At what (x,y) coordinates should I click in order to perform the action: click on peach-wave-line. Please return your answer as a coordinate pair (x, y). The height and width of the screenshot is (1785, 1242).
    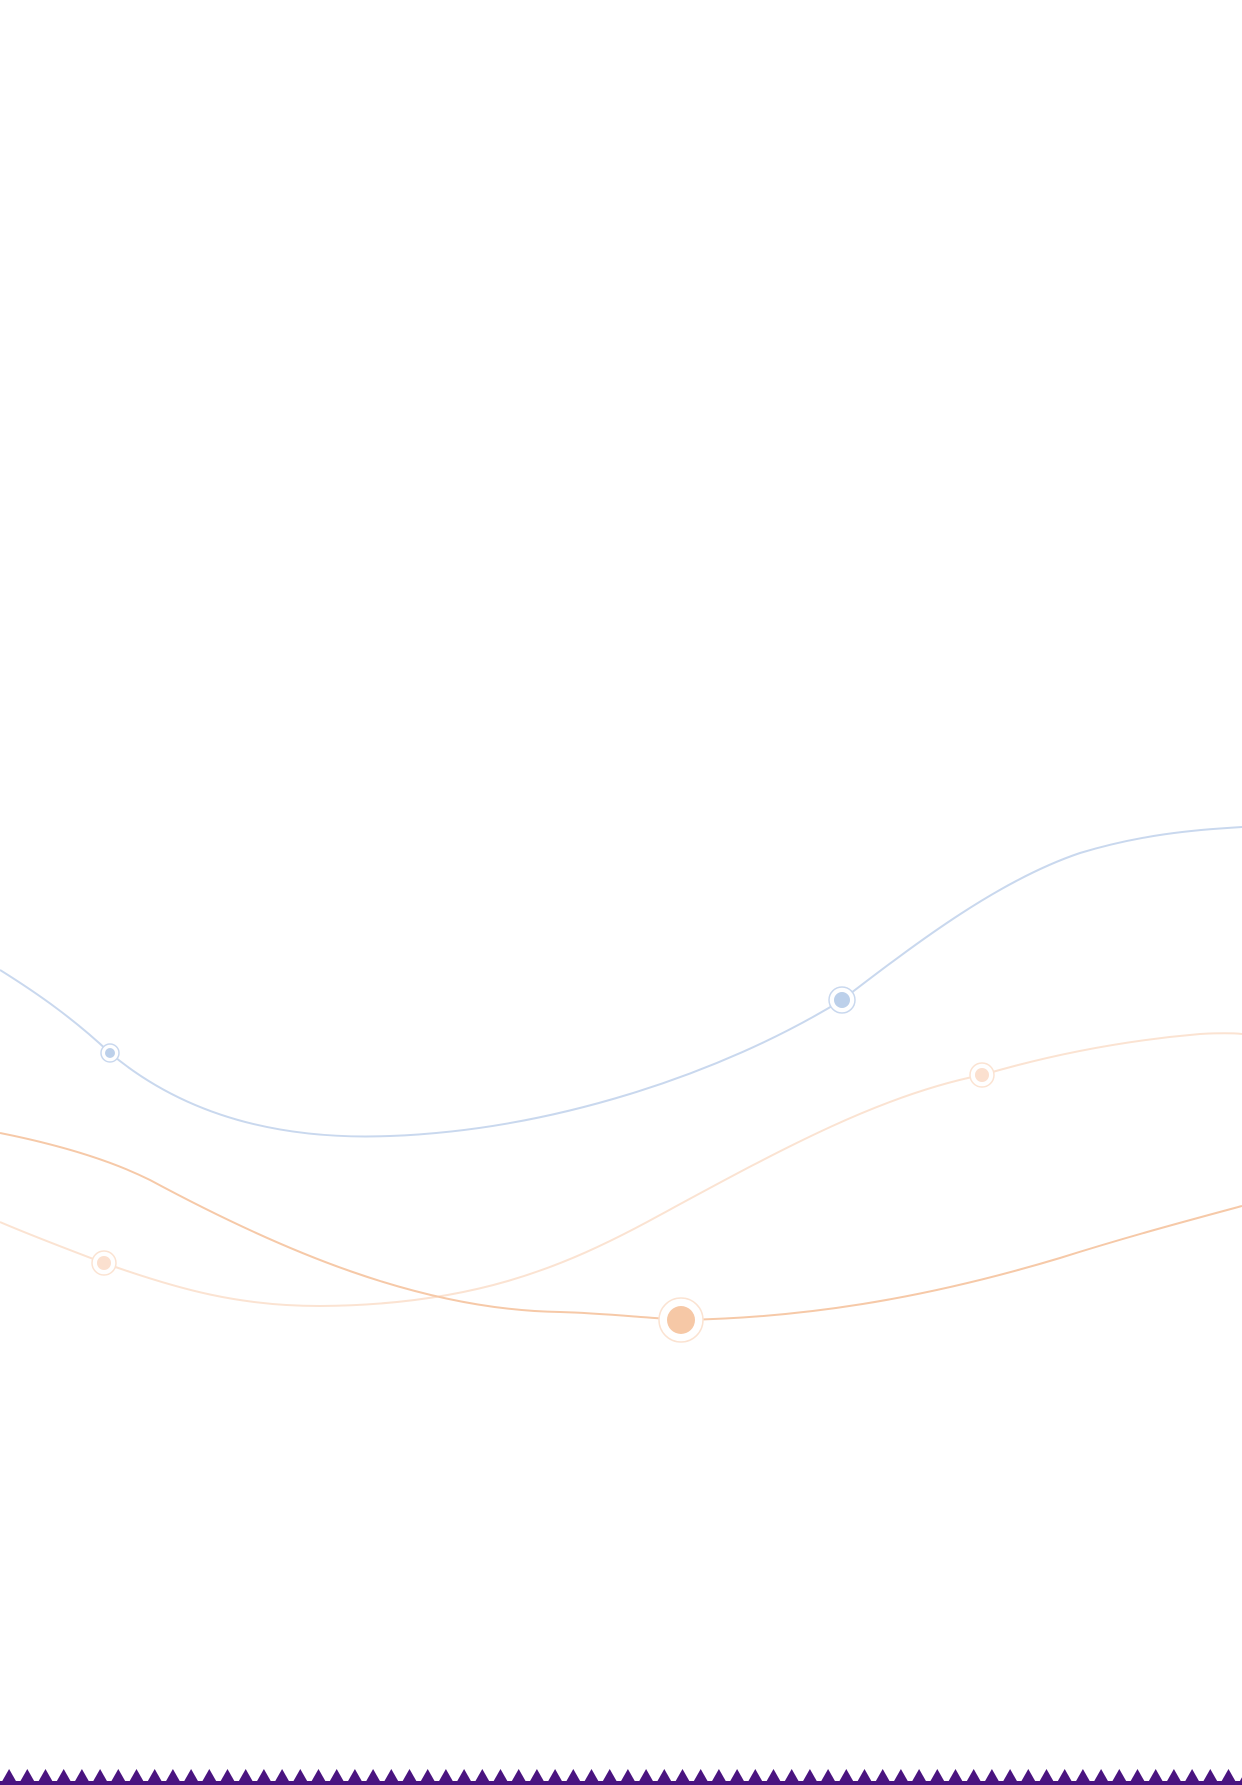
    Looking at the image, I should click on (621, 1227).